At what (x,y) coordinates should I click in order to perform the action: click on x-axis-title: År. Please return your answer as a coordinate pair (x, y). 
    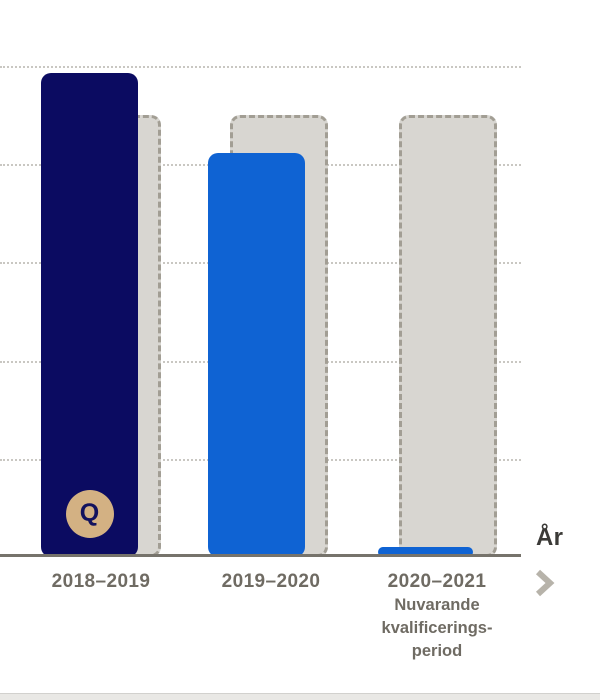
    Looking at the image, I should click on (550, 537).